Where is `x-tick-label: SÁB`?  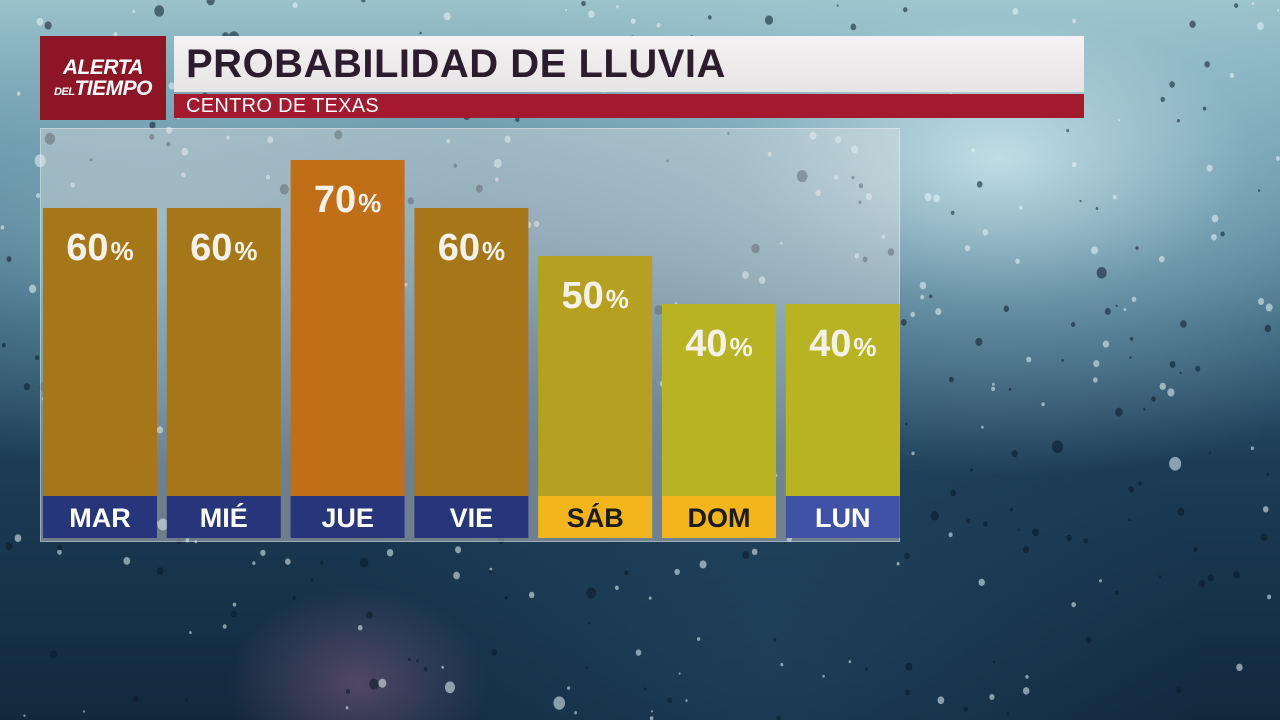 x-tick-label: SÁB is located at coordinates (595, 517).